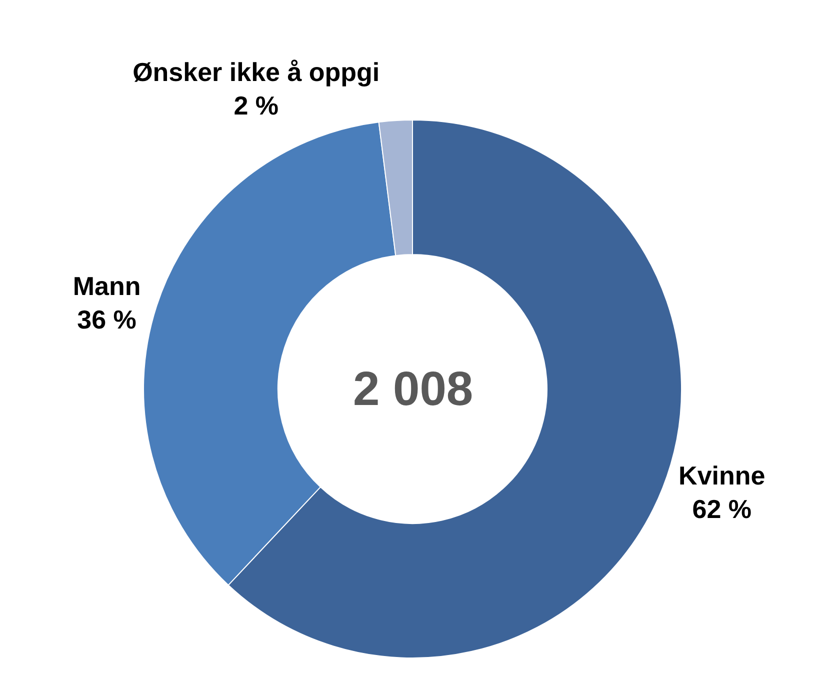 The width and height of the screenshot is (825, 678). Describe the element at coordinates (413, 389) in the screenshot. I see `text: 2 008` at that location.